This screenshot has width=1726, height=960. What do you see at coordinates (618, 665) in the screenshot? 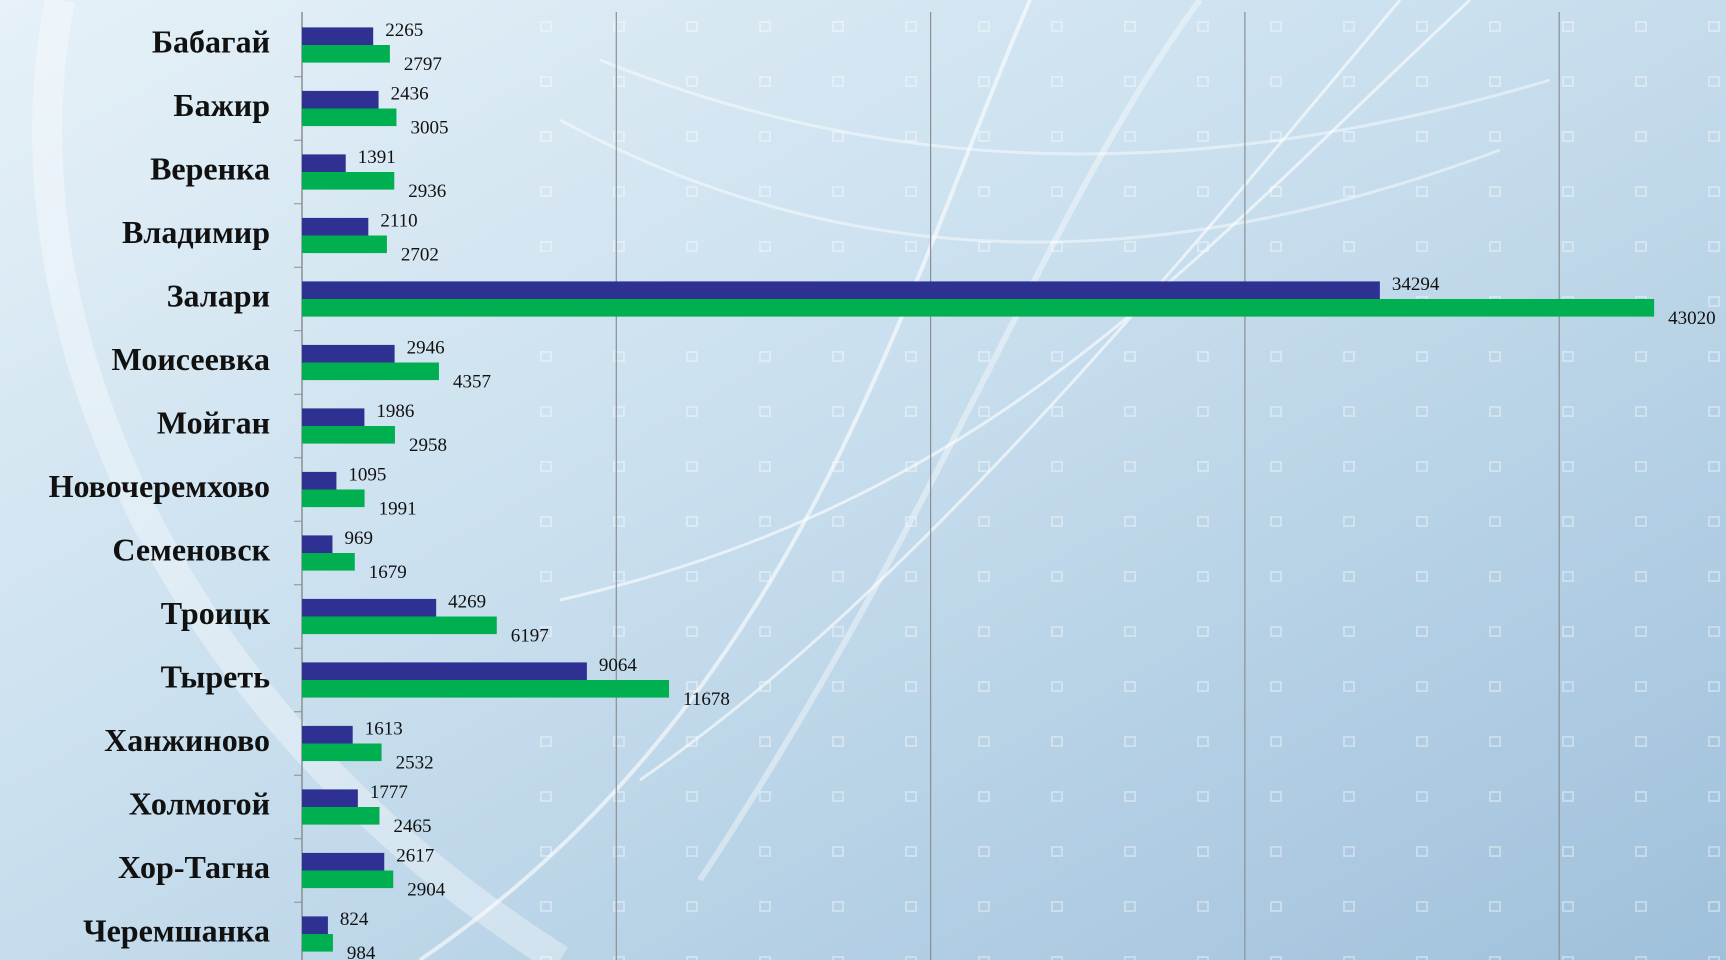
I see `value-label: 9064` at bounding box center [618, 665].